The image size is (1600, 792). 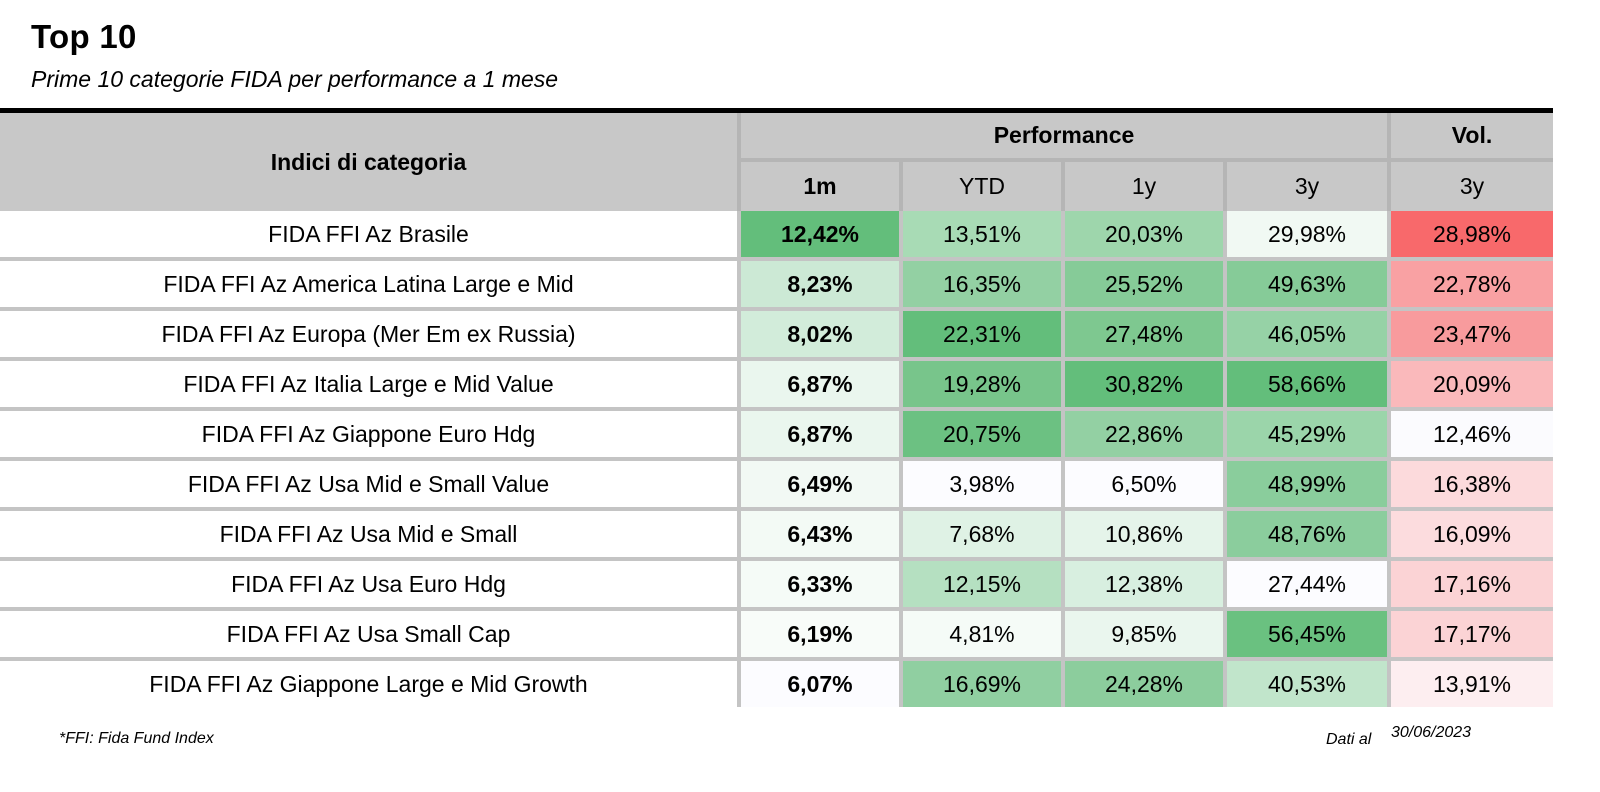 What do you see at coordinates (1306, 585) in the screenshot?
I see `value-3y: 27,44%` at bounding box center [1306, 585].